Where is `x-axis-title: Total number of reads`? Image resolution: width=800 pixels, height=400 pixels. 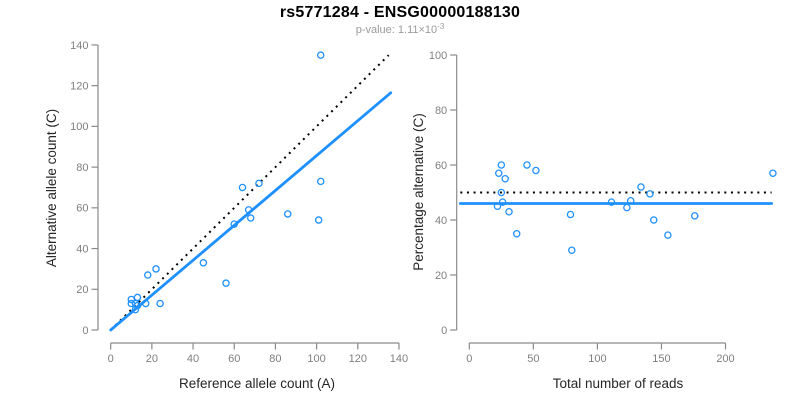
x-axis-title: Total number of reads is located at coordinates (618, 383).